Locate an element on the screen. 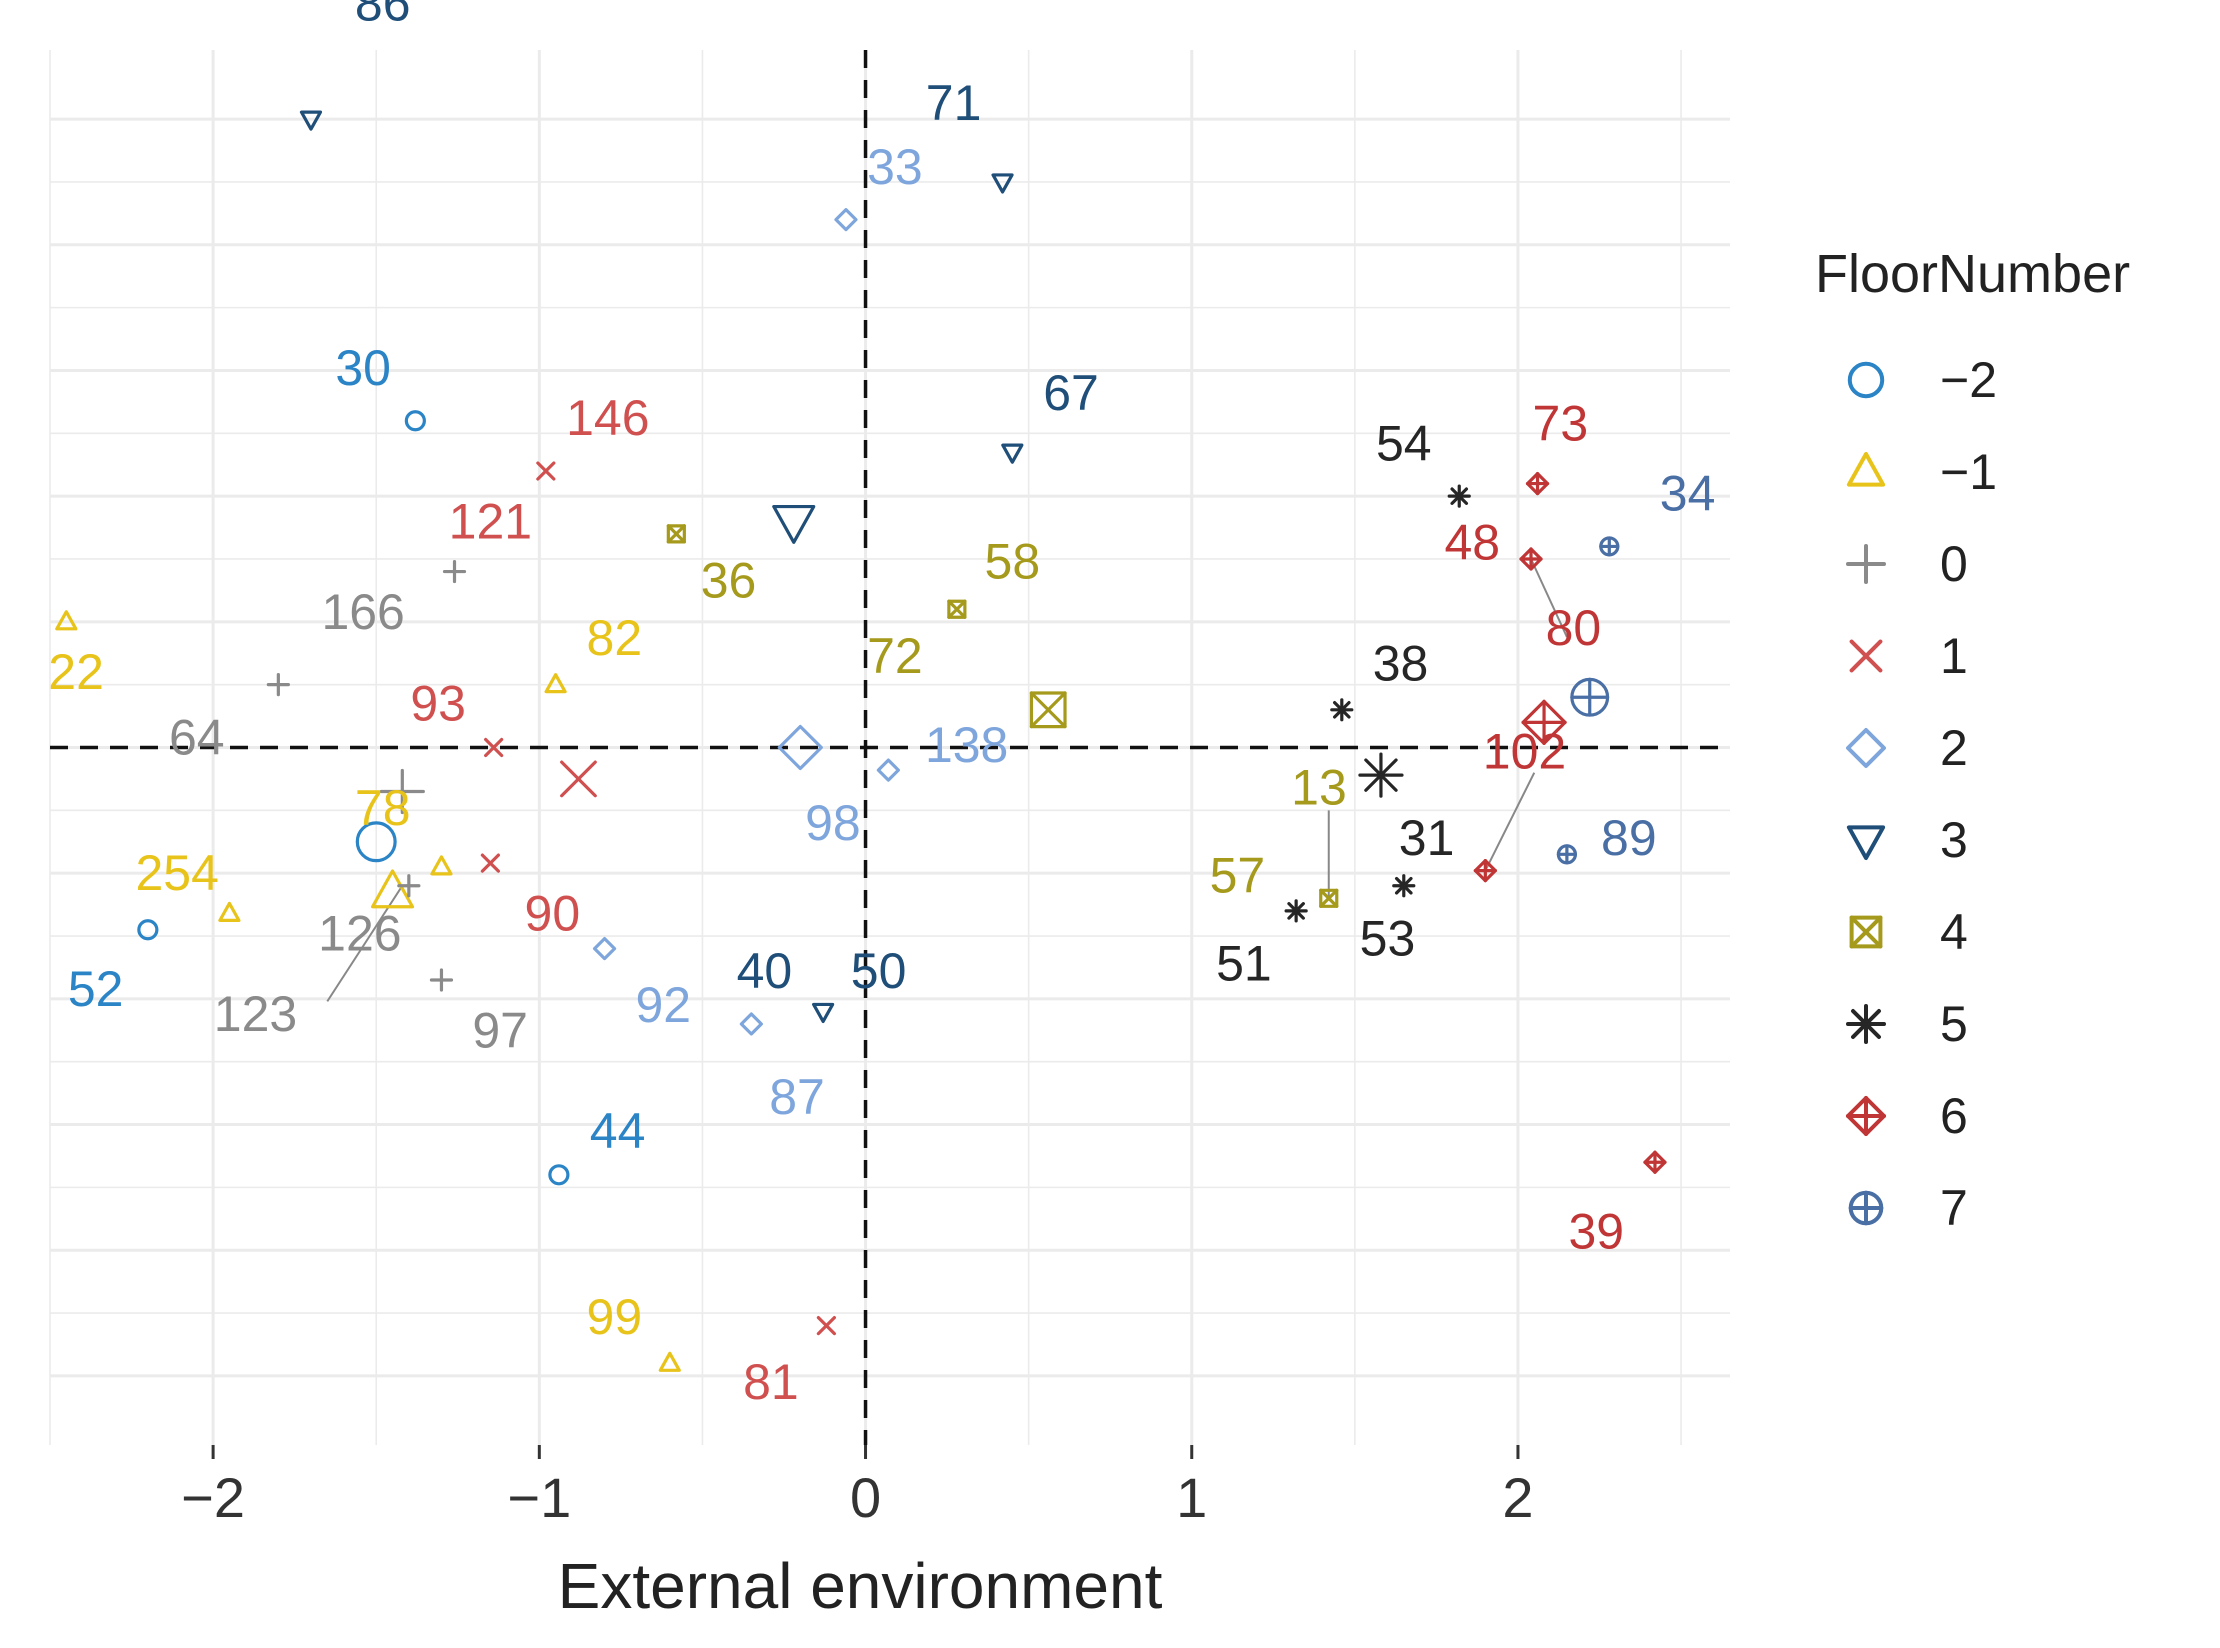 This screenshot has height=1648, width=2220. point-label: 123 is located at coordinates (255, 1014).